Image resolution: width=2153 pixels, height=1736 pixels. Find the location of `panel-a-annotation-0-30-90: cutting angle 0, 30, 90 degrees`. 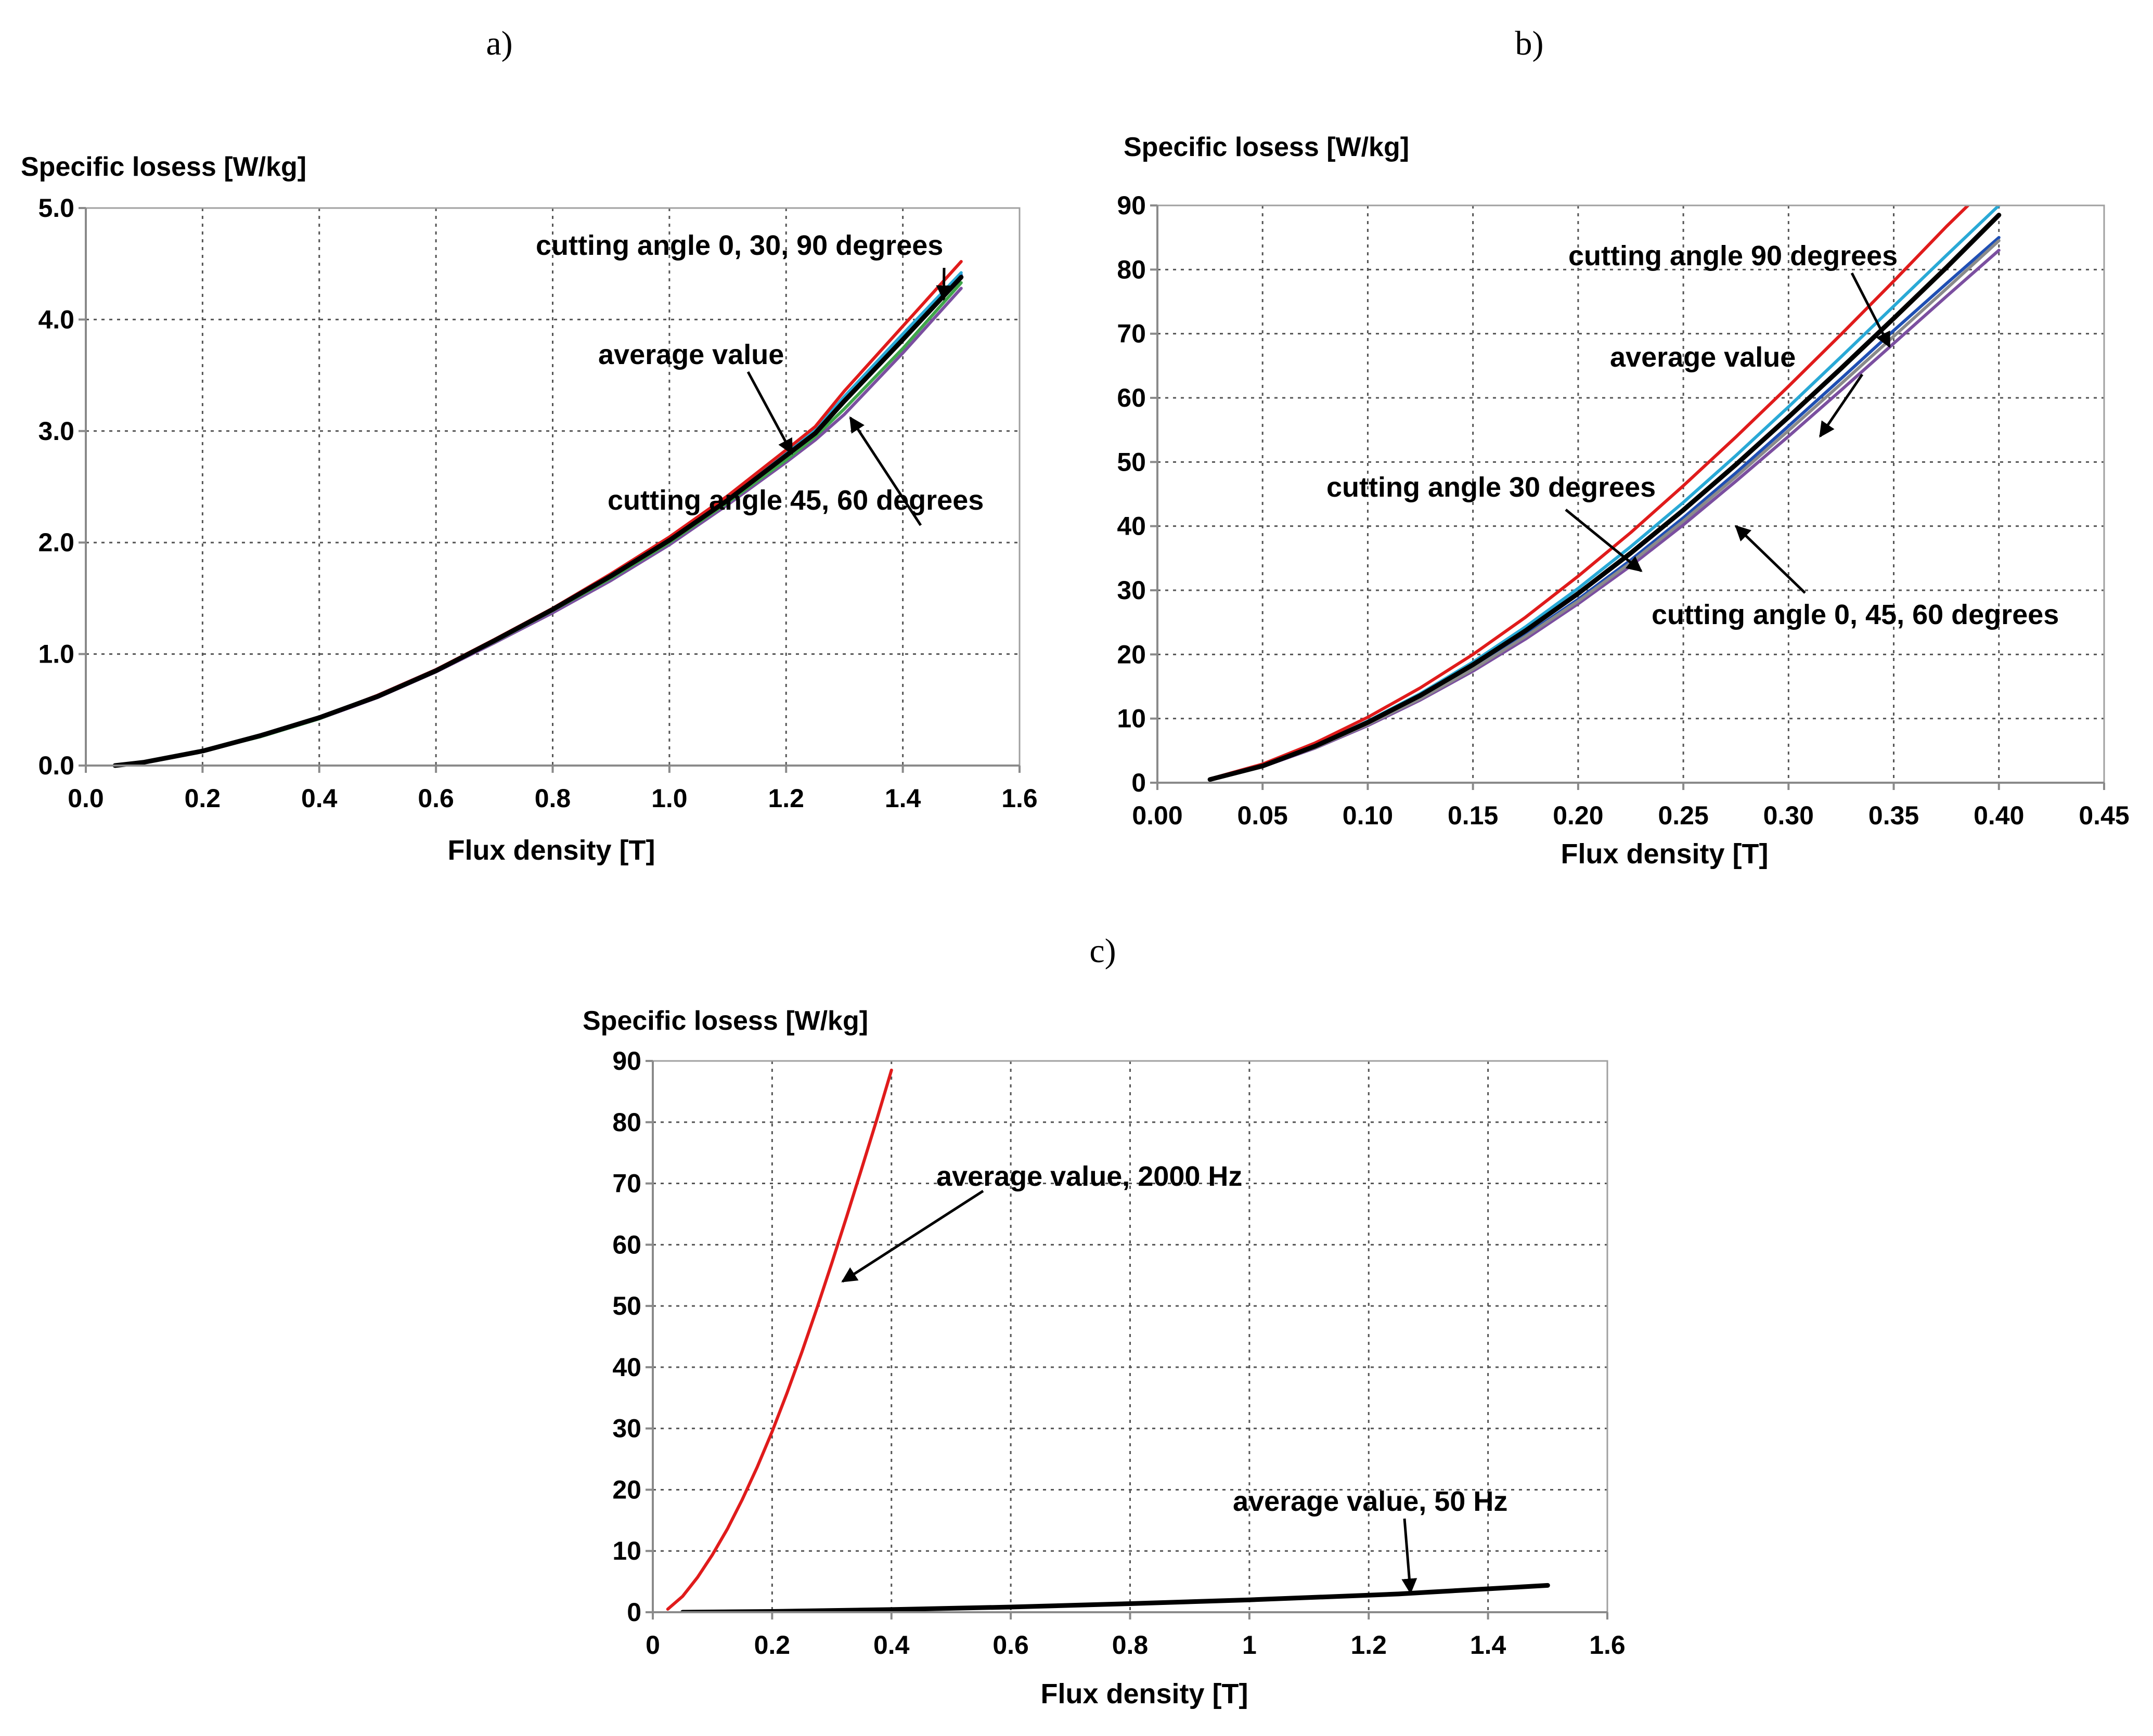

panel-a-annotation-0-30-90: cutting angle 0, 30, 90 degrees is located at coordinates (740, 245).